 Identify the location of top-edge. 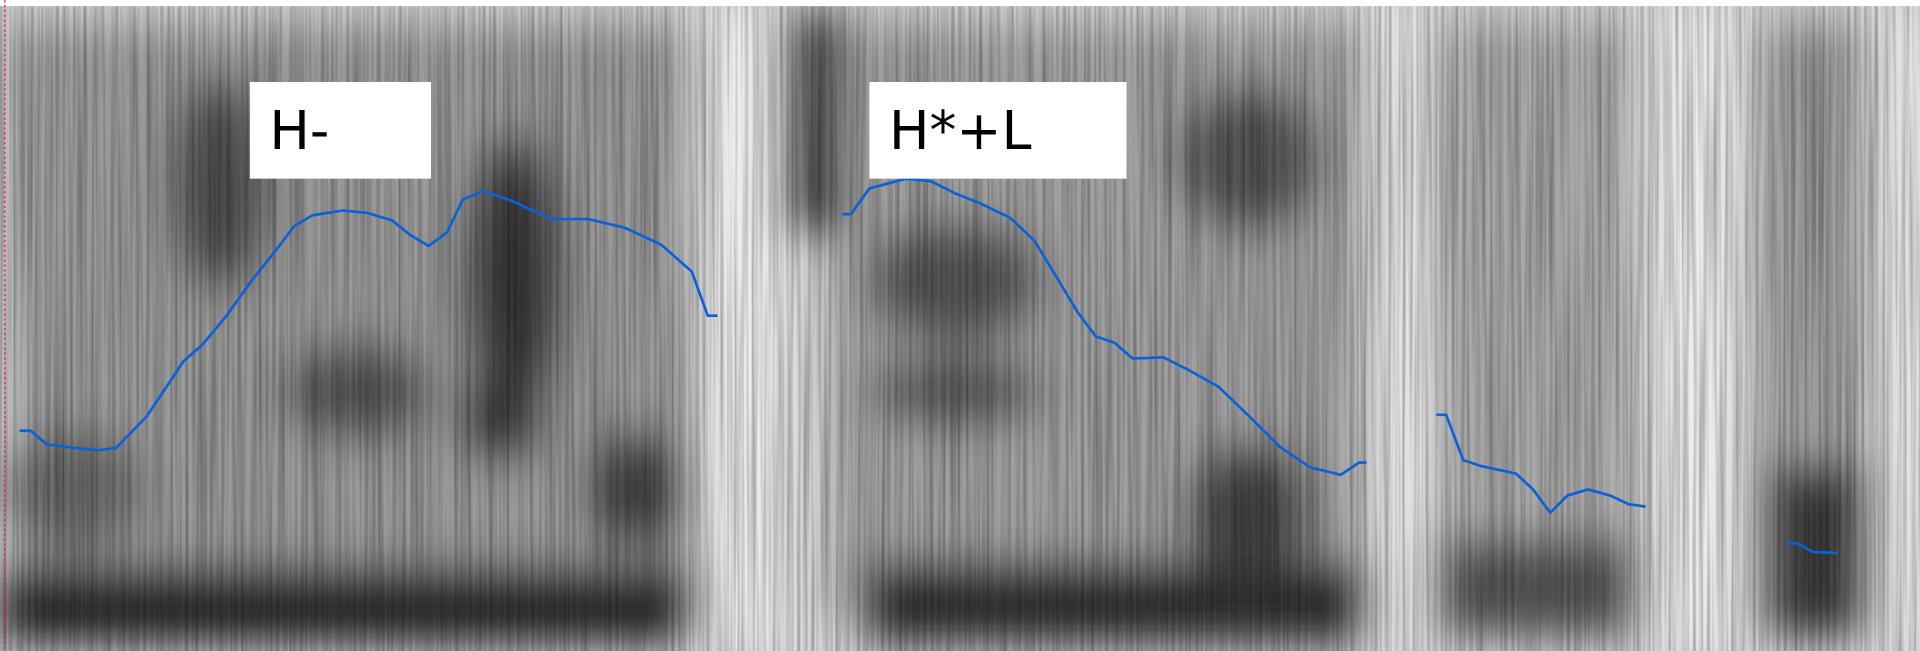
(960, 3).